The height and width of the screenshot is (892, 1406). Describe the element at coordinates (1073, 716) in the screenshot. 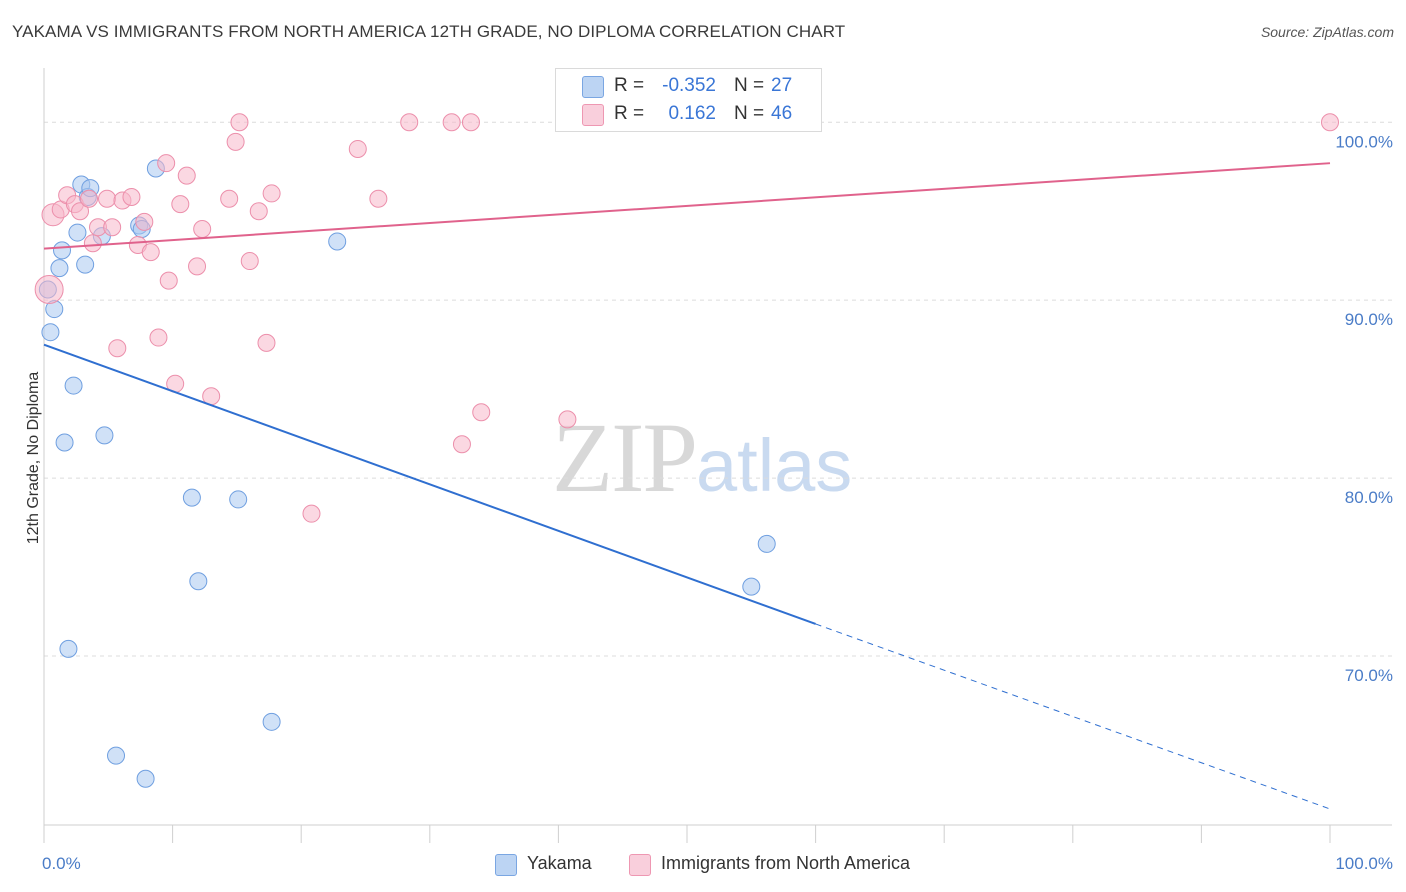

I see `yakama-trend-extension` at that location.